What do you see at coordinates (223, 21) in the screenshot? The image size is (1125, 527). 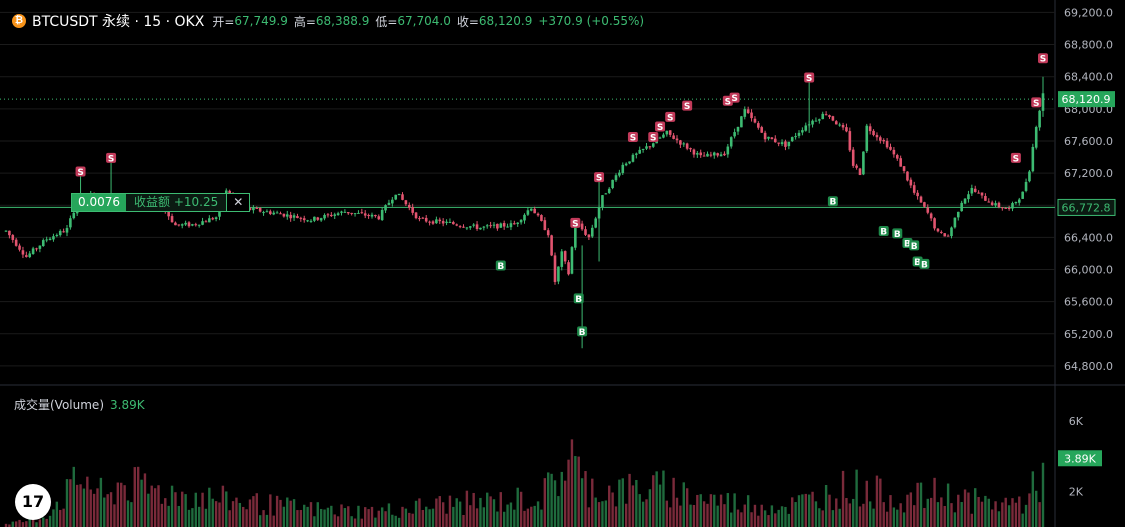 I see `open-label: 开=` at bounding box center [223, 21].